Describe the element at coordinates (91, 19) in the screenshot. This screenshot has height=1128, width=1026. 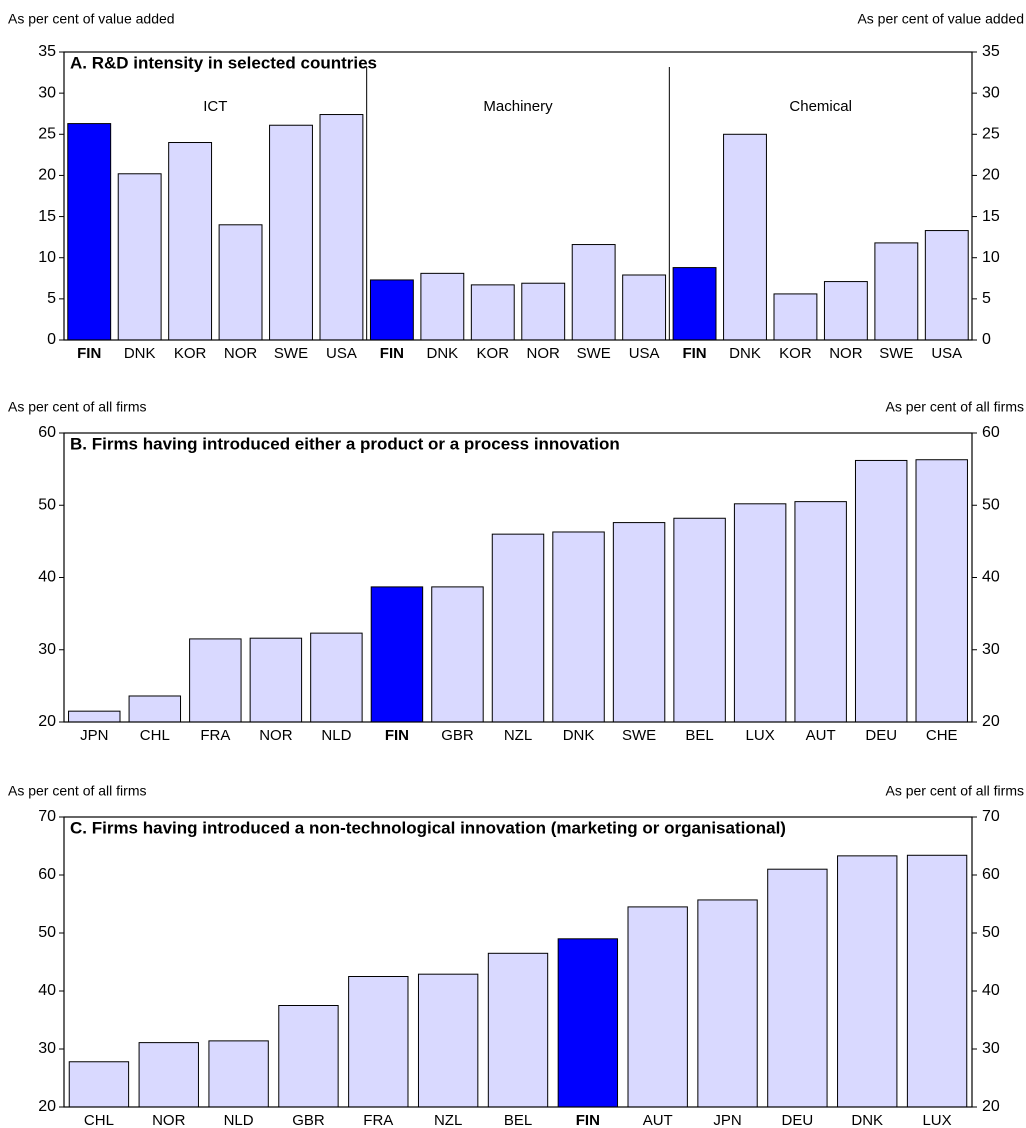
I see `y-axis-label: As per cent of value added` at that location.